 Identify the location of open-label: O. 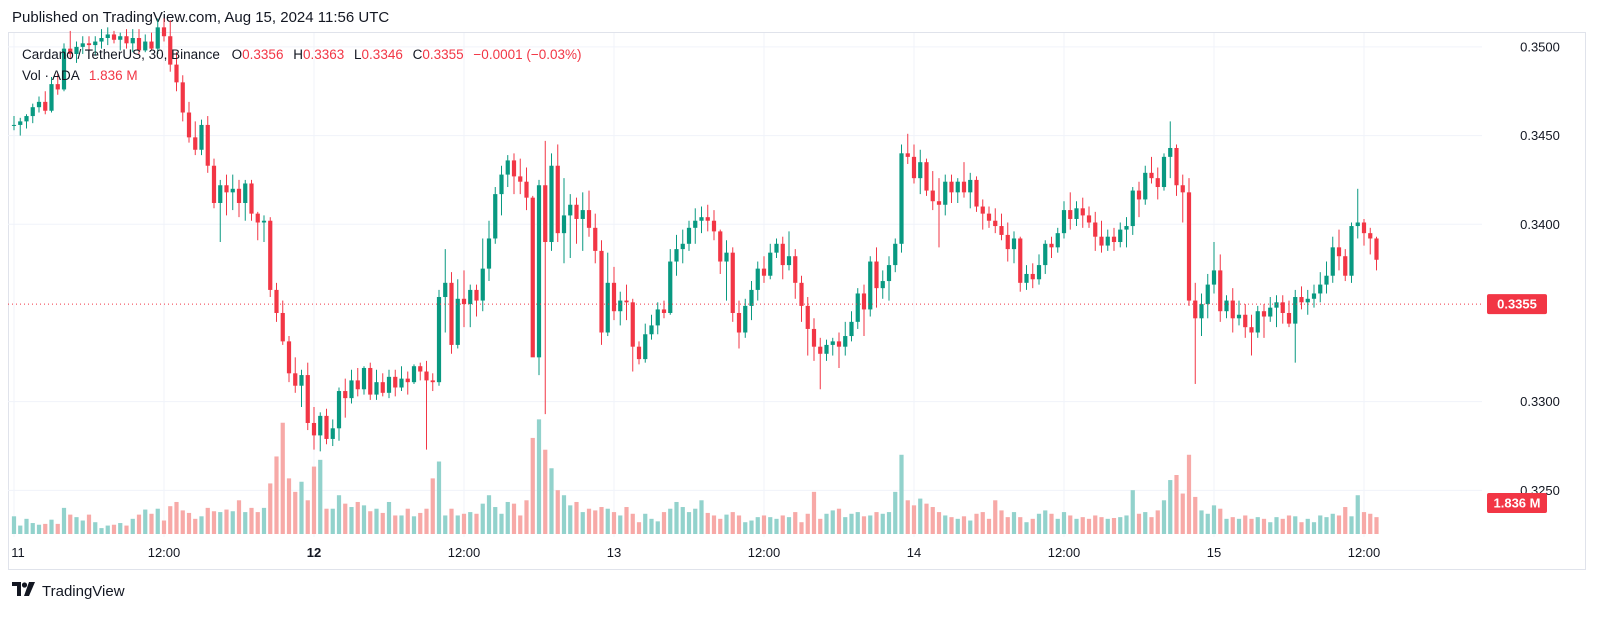
(237, 54).